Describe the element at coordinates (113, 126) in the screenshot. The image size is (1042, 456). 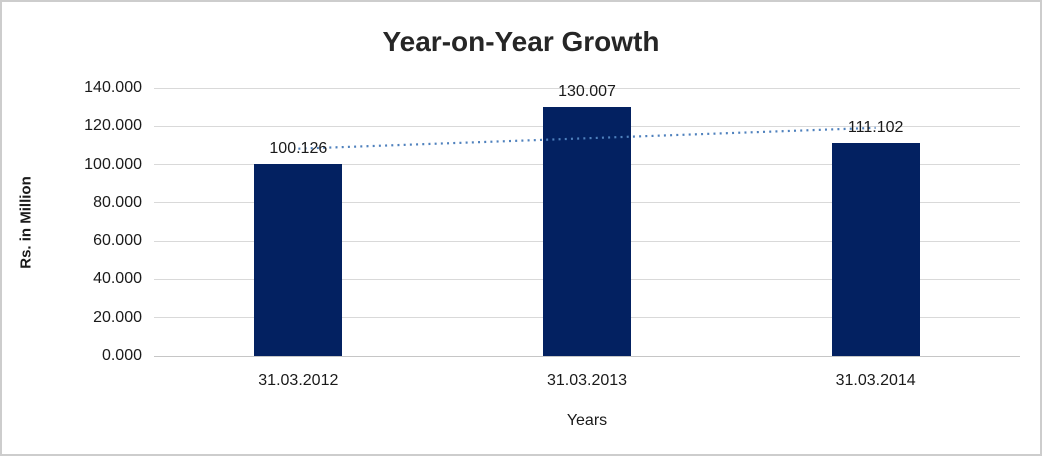
I see `y-tick-label: 120.000` at that location.